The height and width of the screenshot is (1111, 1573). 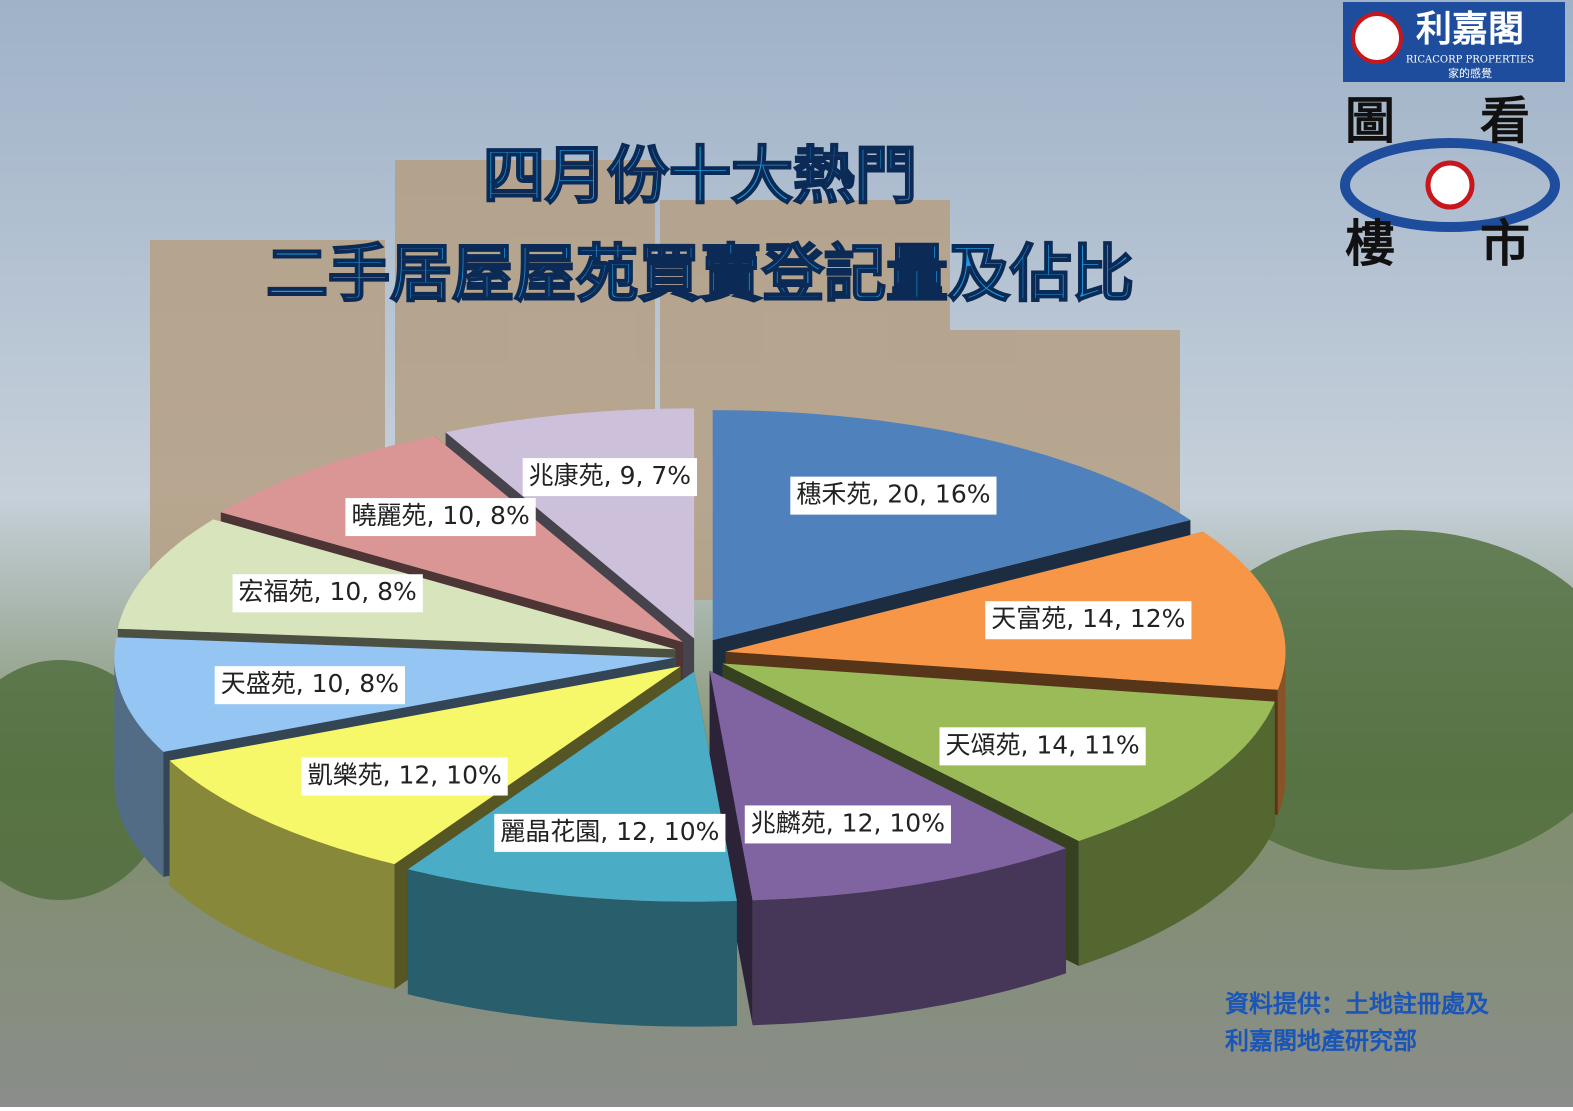 I want to click on logo-char: 圖, so click(x=1370, y=120).